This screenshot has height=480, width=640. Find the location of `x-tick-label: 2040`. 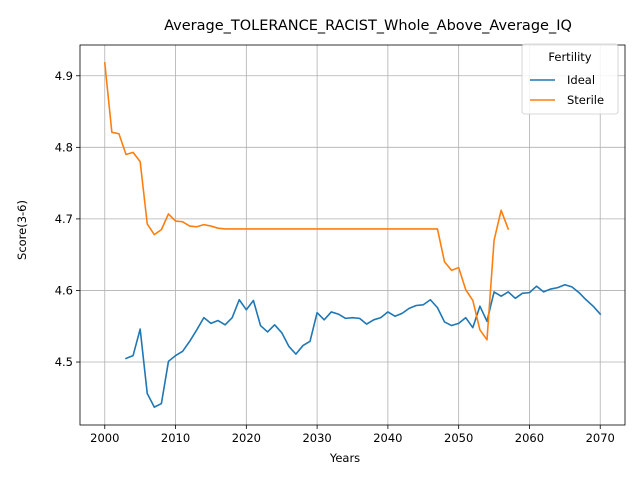

x-tick-label: 2040 is located at coordinates (387, 438).